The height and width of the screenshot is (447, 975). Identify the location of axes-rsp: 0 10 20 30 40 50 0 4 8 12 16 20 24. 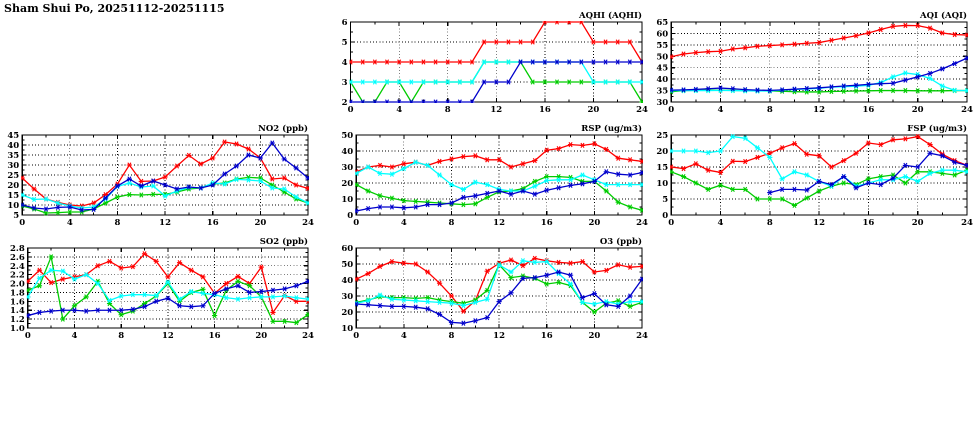
(494, 179).